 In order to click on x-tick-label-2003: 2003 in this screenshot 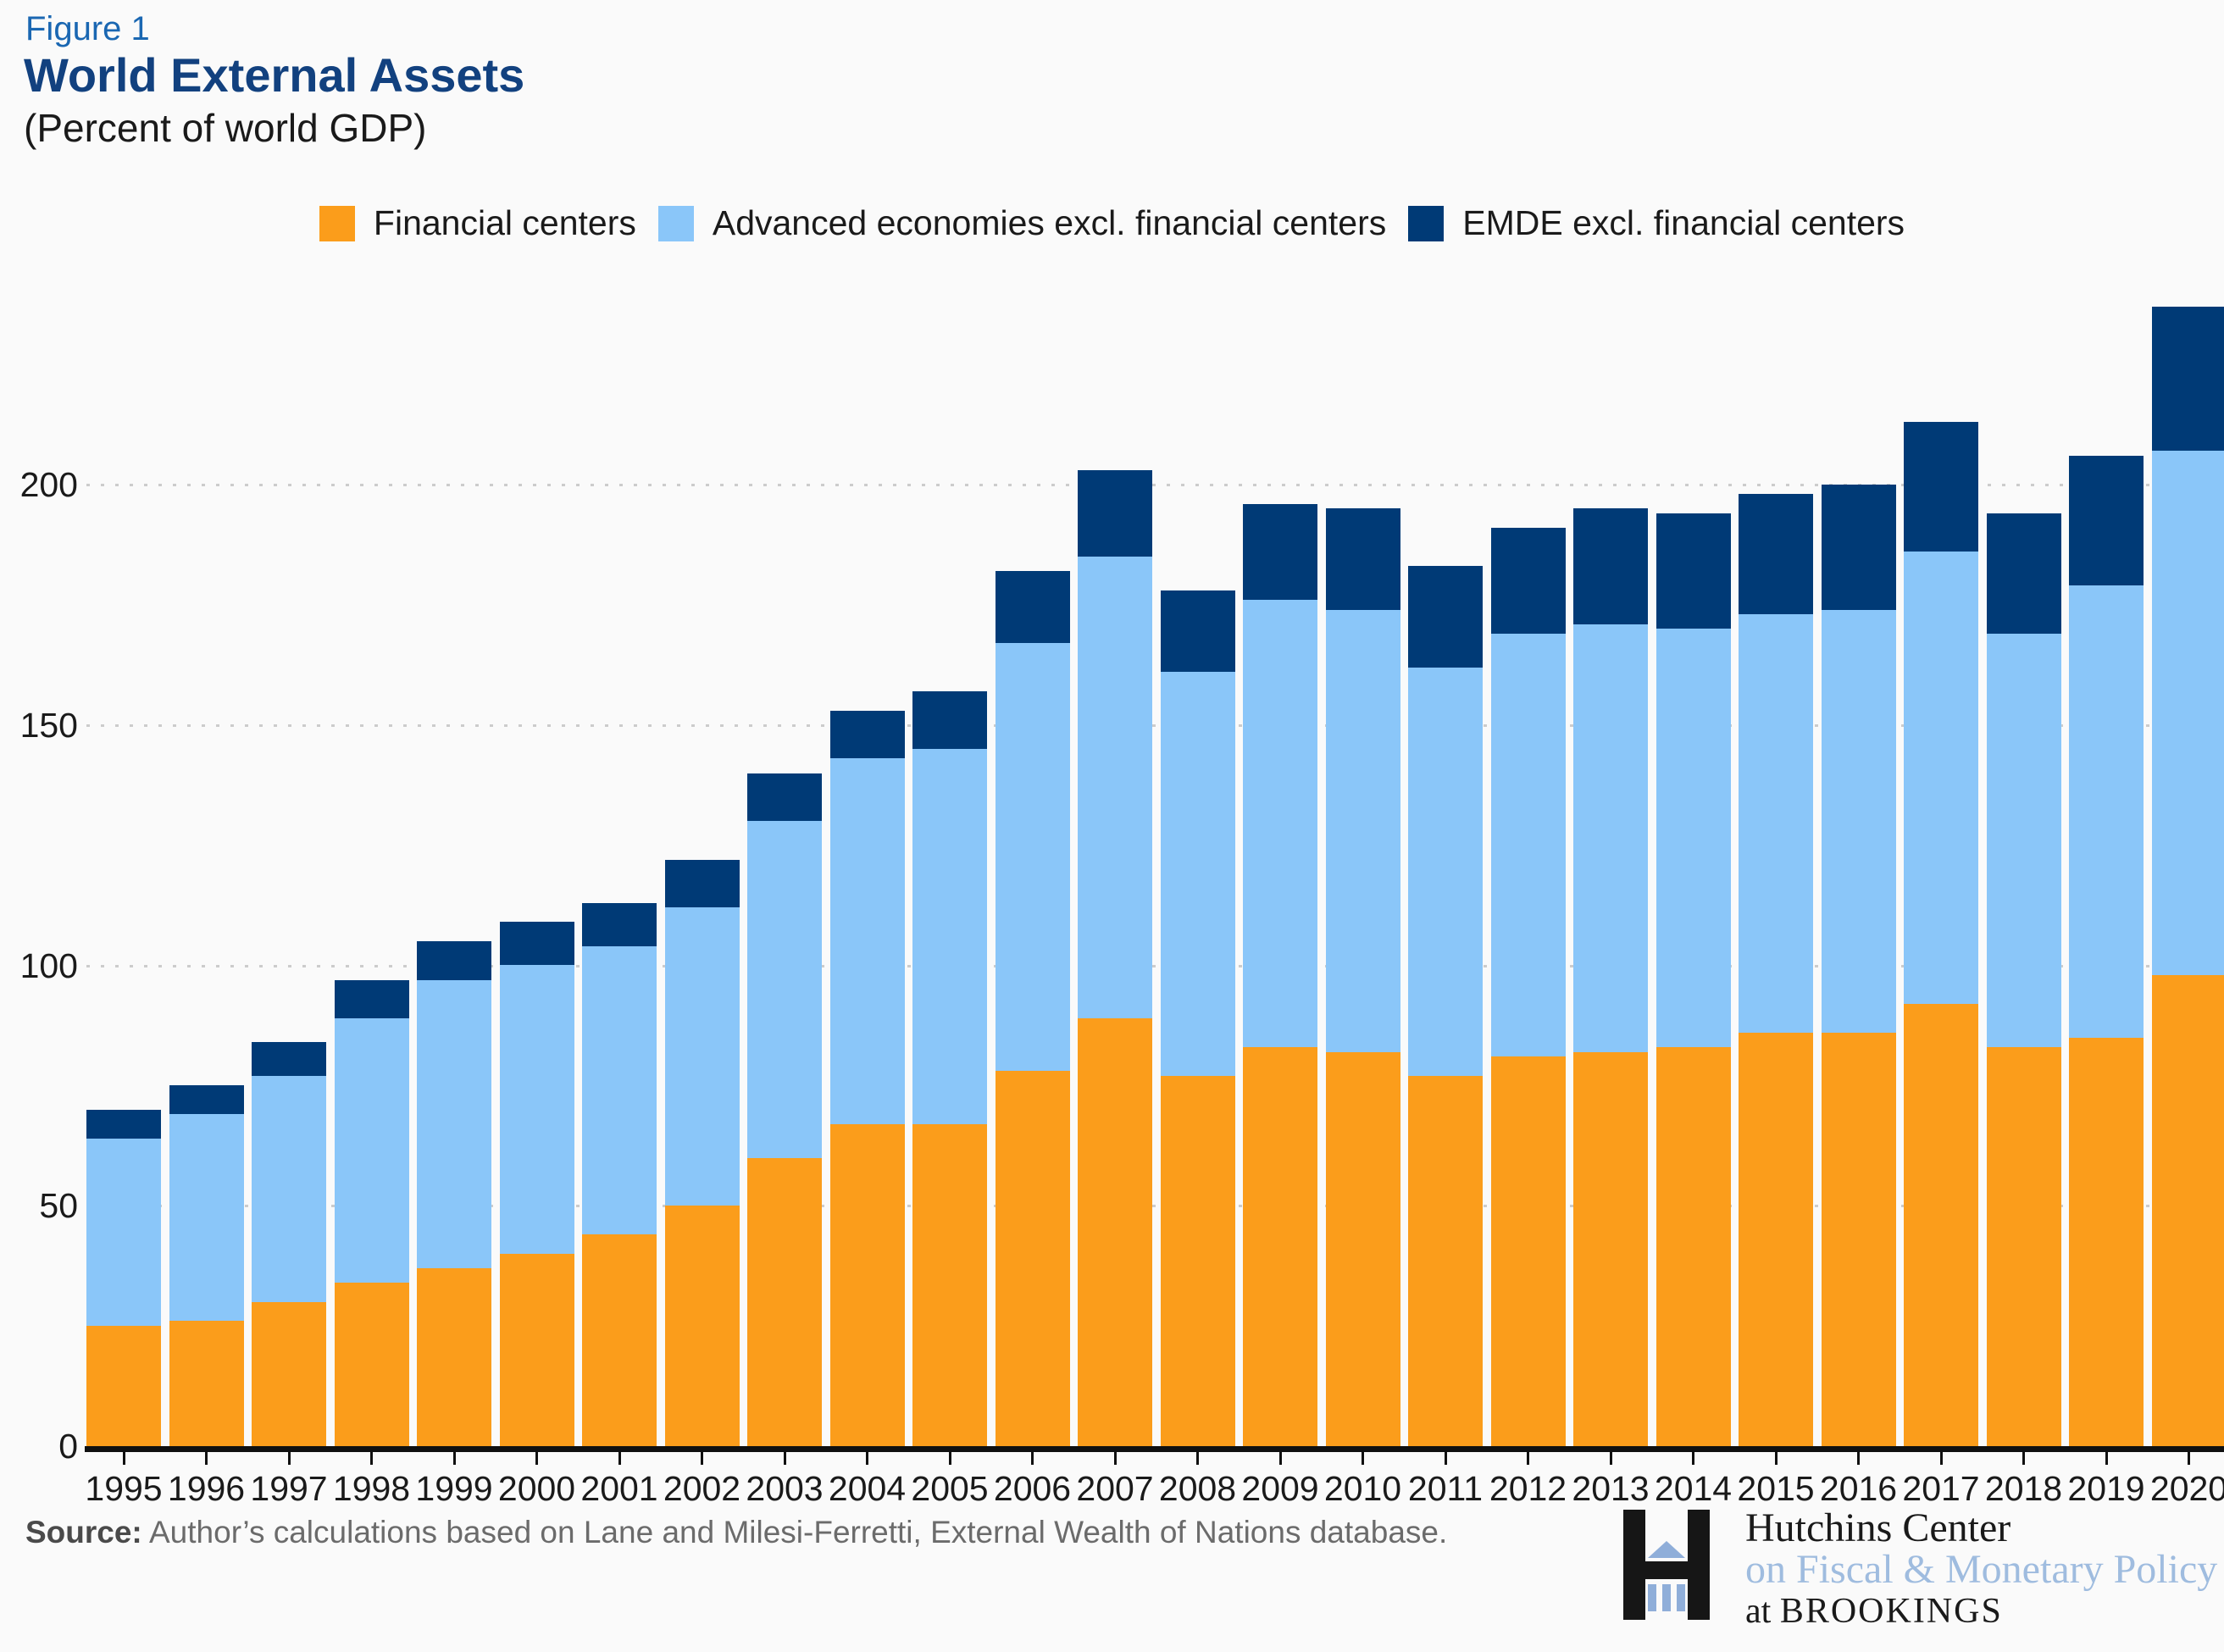, I will do `click(785, 1489)`.